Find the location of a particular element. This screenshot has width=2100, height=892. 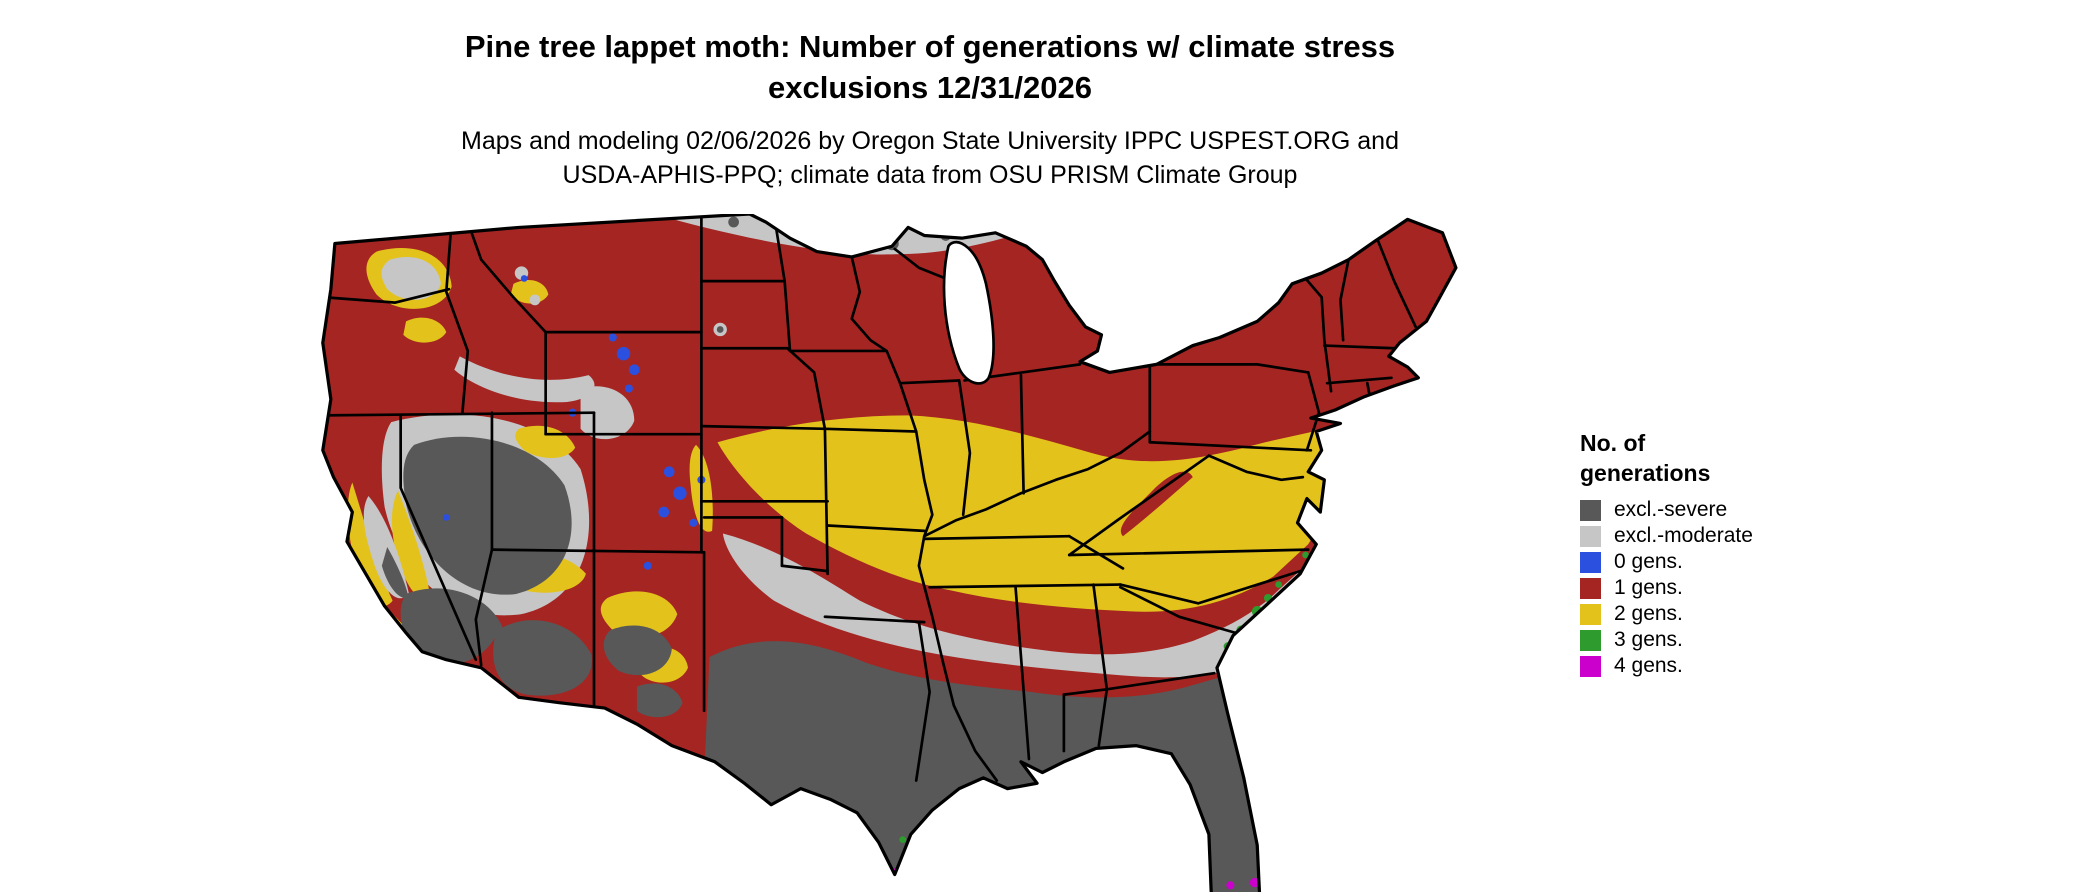

region-excl-moderate-band is located at coordinates (1025, 605).